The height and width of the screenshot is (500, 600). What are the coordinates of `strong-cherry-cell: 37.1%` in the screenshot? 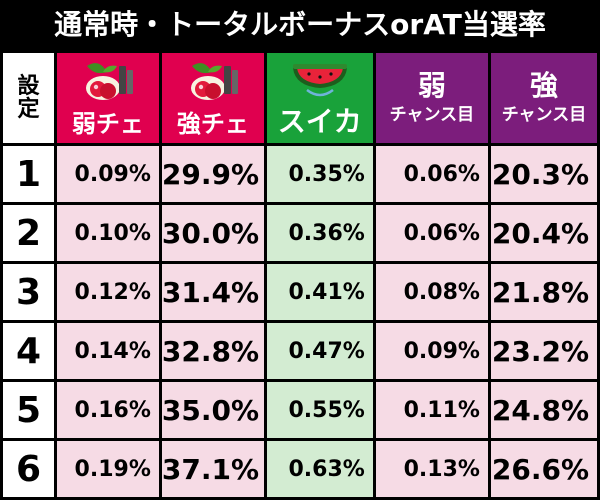 It's located at (212, 469).